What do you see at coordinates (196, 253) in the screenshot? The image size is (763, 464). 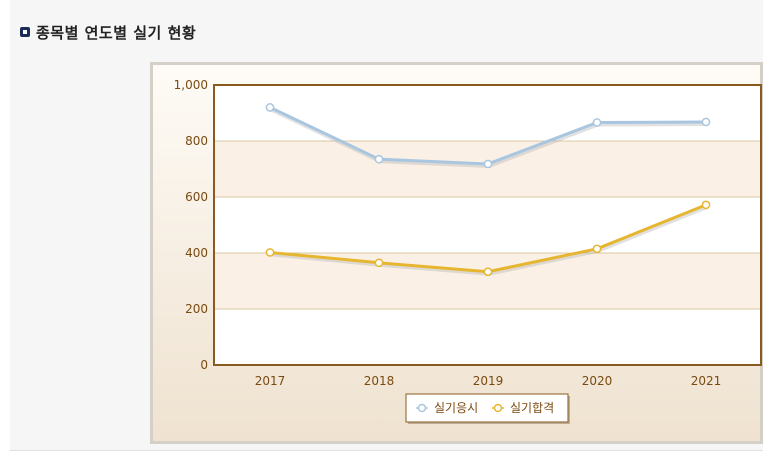 I see `y-tick-label: 400` at bounding box center [196, 253].